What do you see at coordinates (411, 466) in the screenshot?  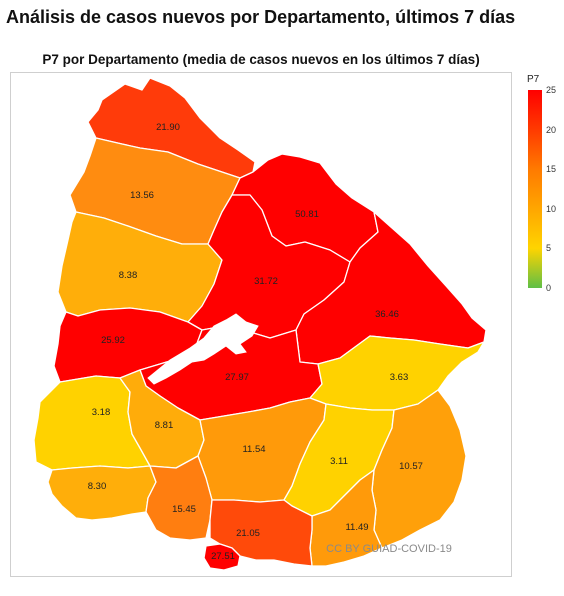 I see `department-value-label: 10.57` at bounding box center [411, 466].